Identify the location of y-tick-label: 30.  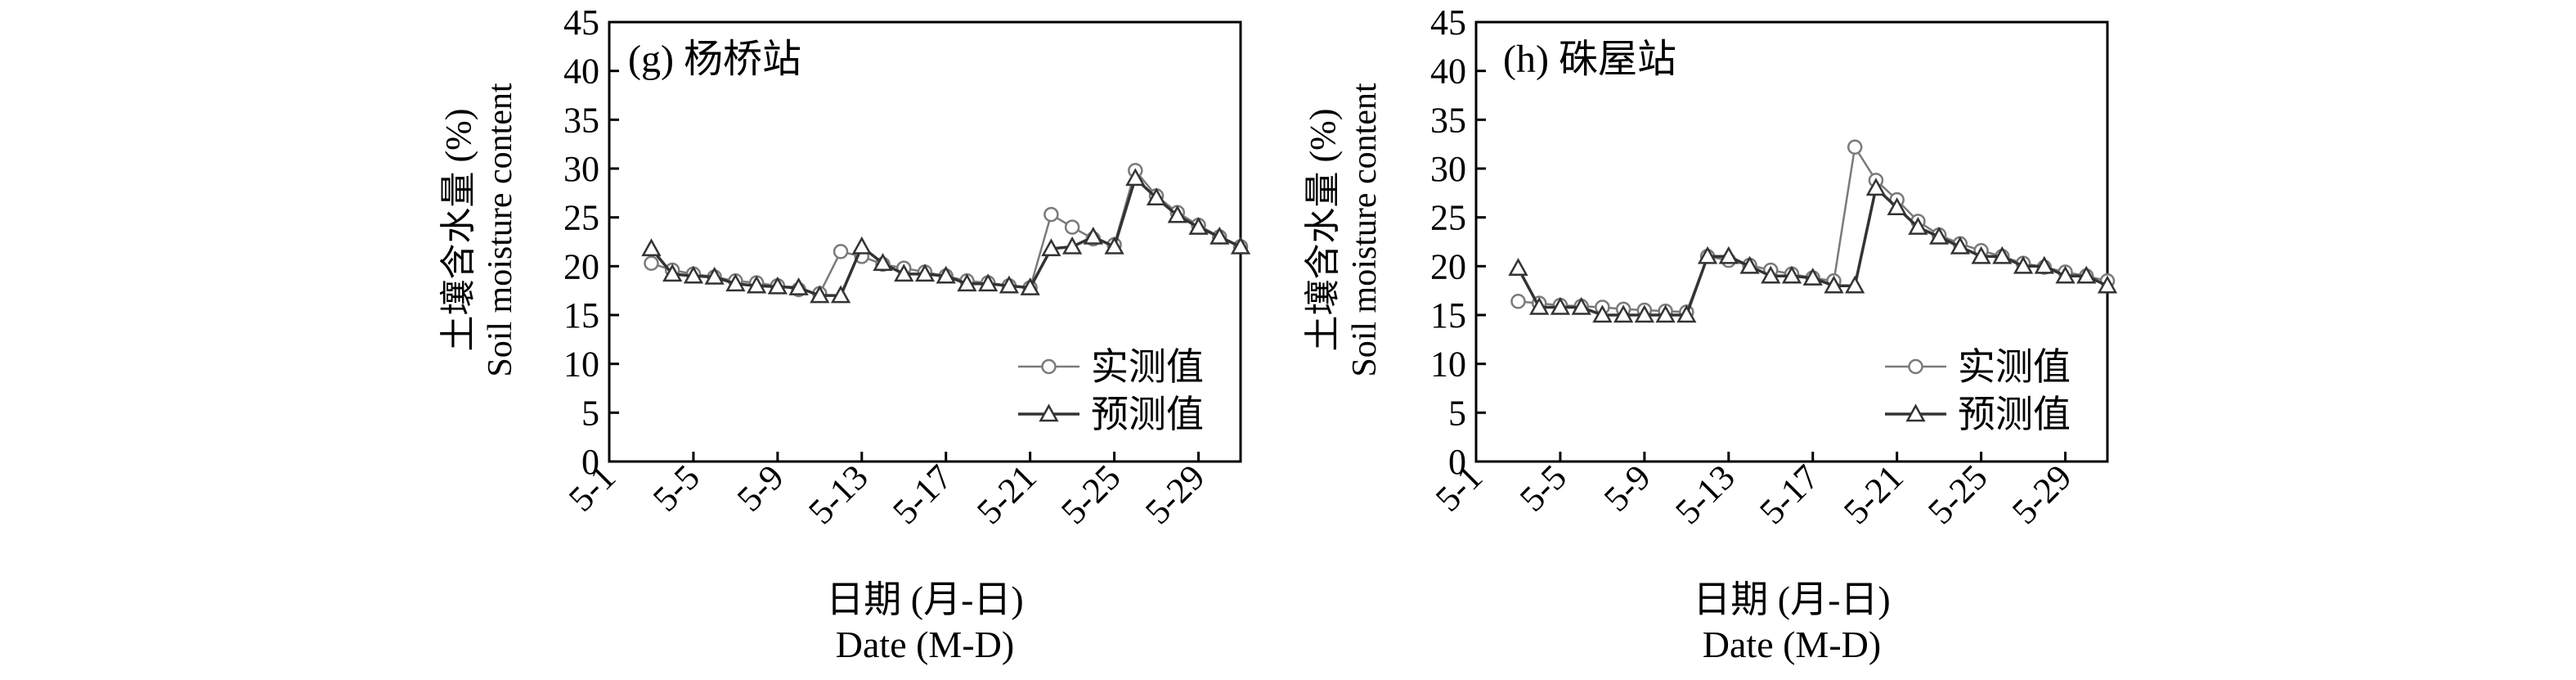
(581, 169).